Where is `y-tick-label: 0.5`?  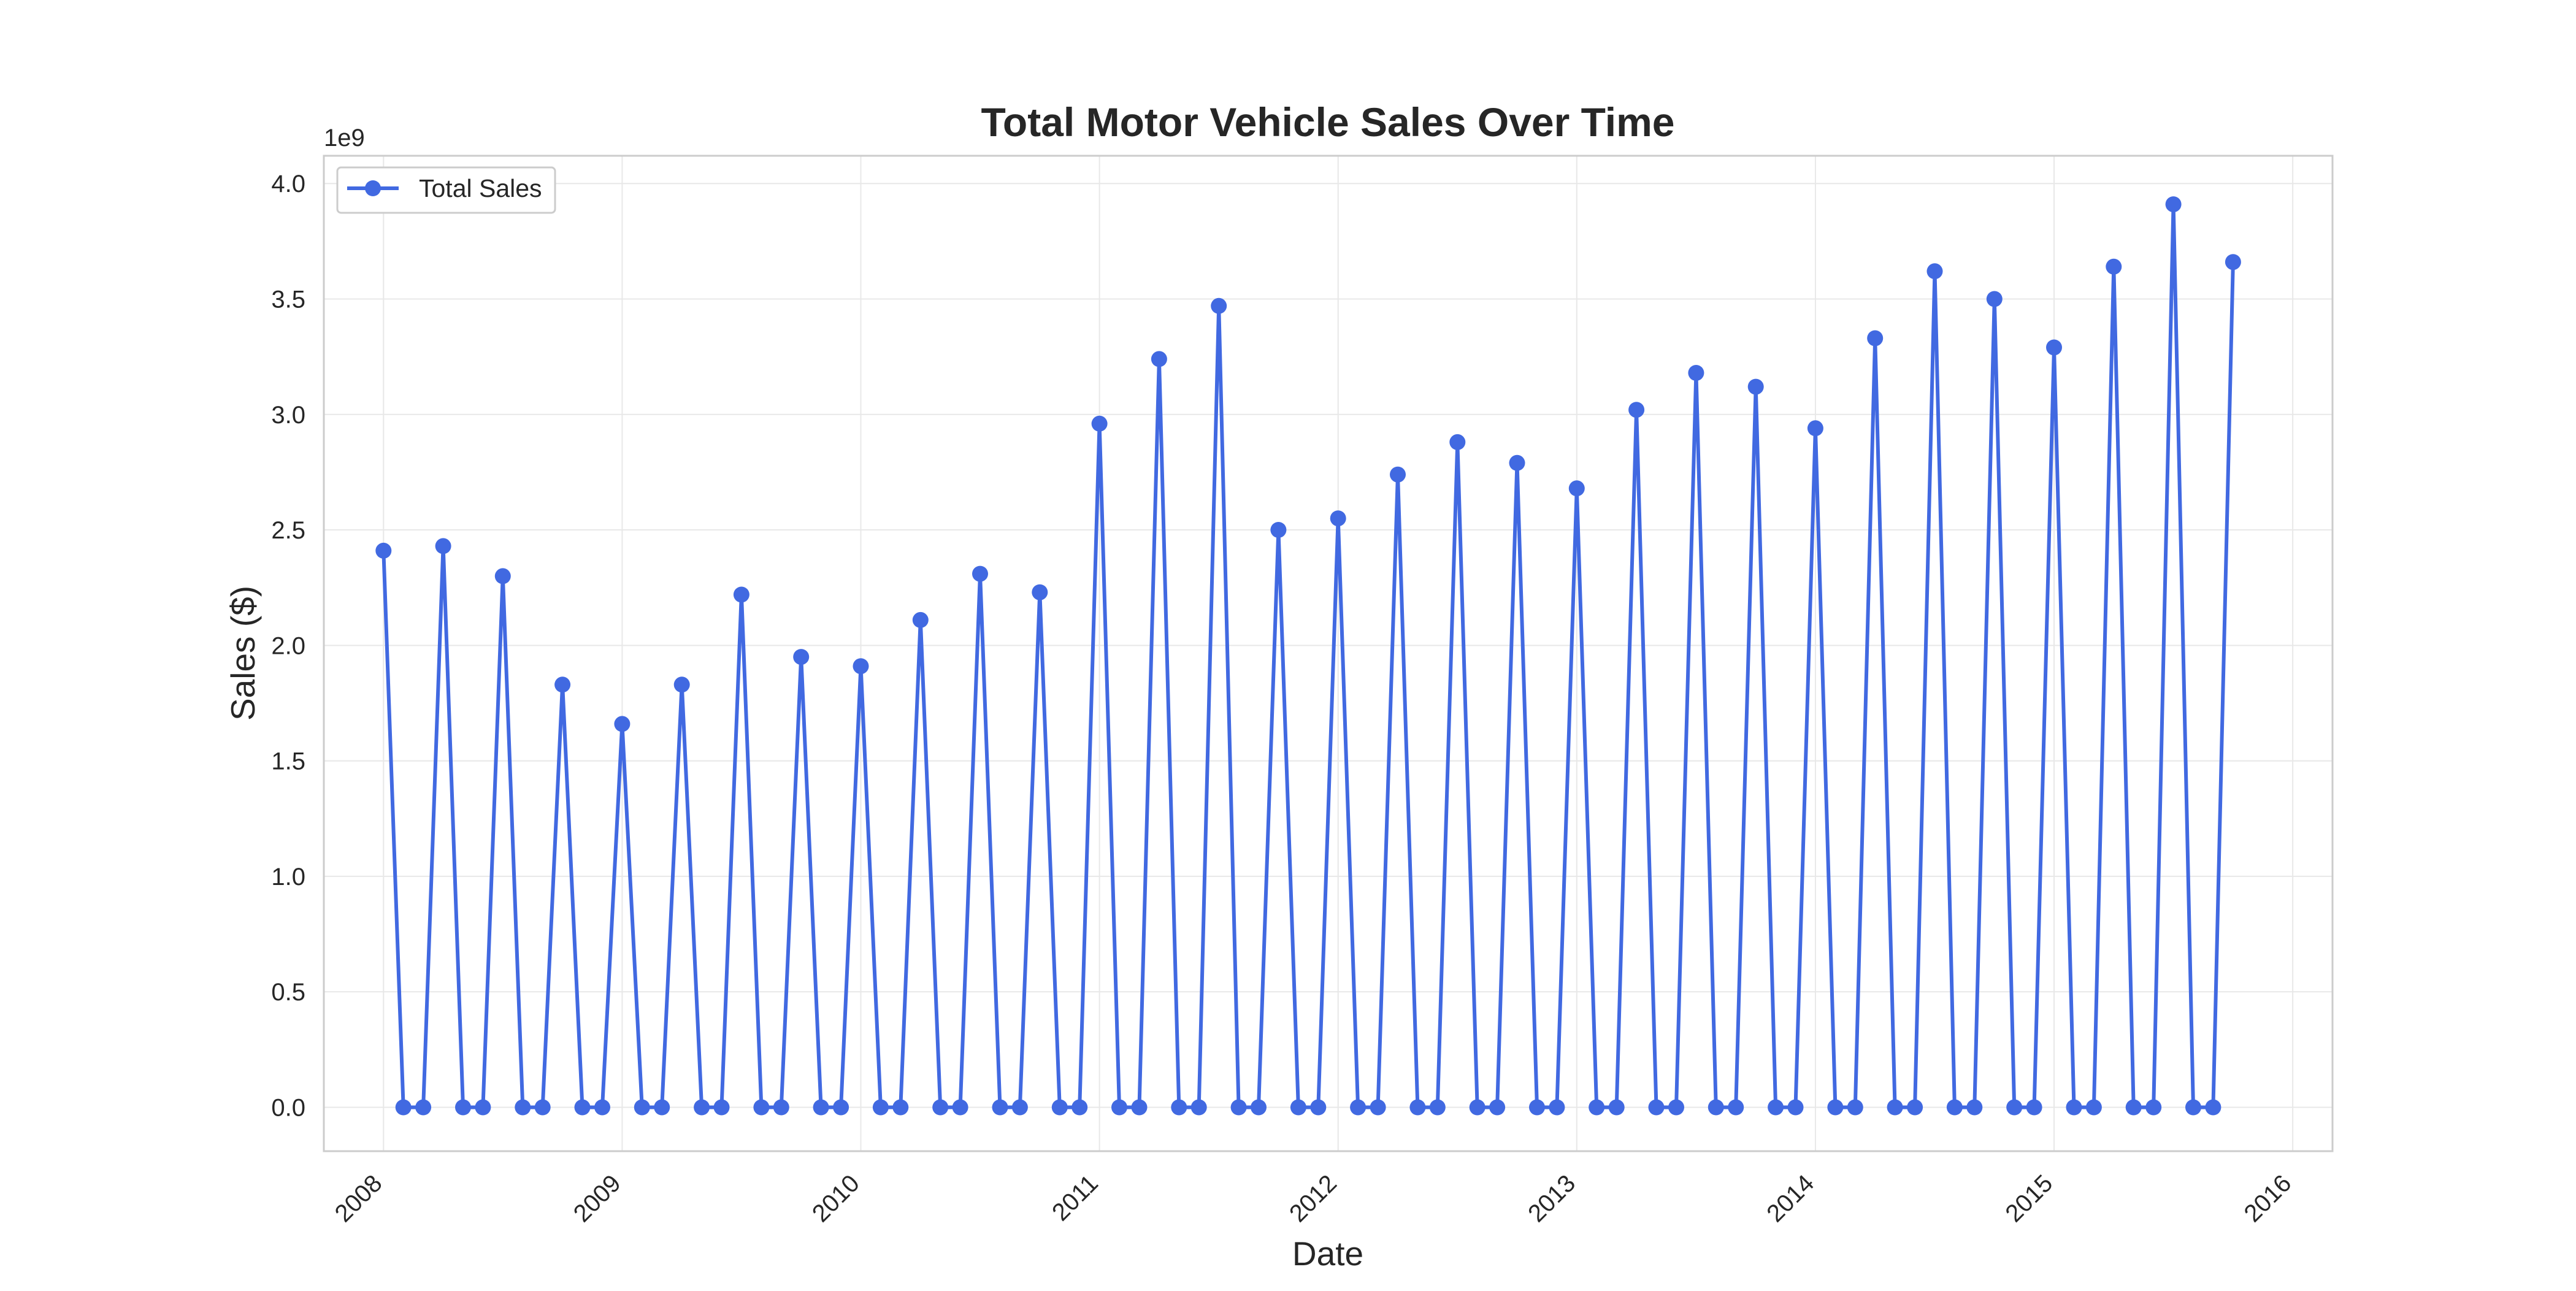 y-tick-label: 0.5 is located at coordinates (288, 993).